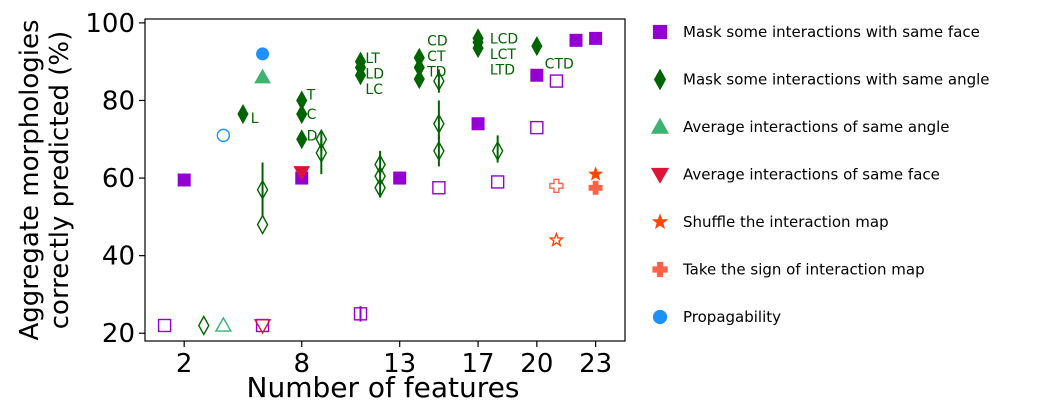 This screenshot has height=403, width=1037. I want to click on legend-entry: Take the sign of interaction map, so click(788, 270).